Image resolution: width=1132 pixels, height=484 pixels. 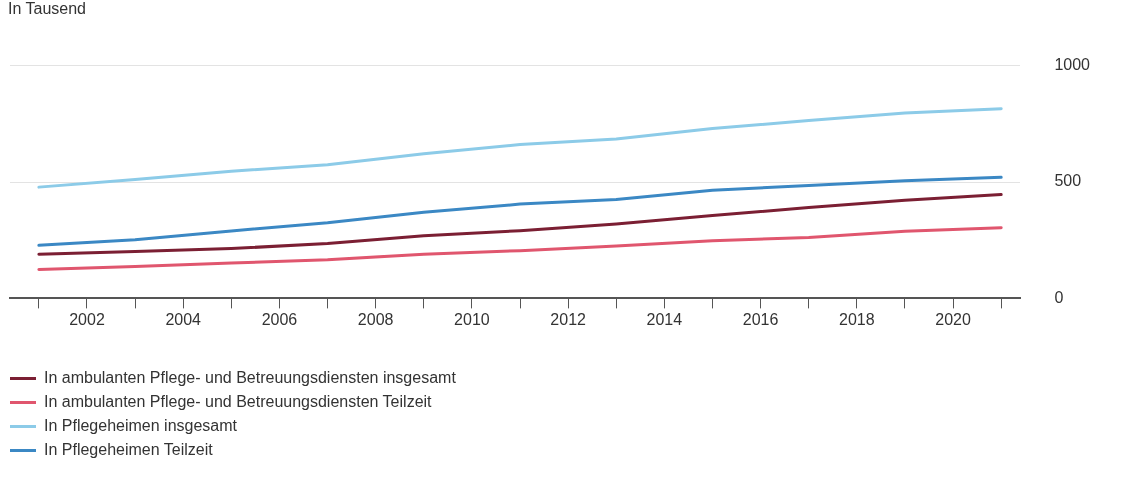 What do you see at coordinates (1059, 297) in the screenshot?
I see `y-tick-label: 0` at bounding box center [1059, 297].